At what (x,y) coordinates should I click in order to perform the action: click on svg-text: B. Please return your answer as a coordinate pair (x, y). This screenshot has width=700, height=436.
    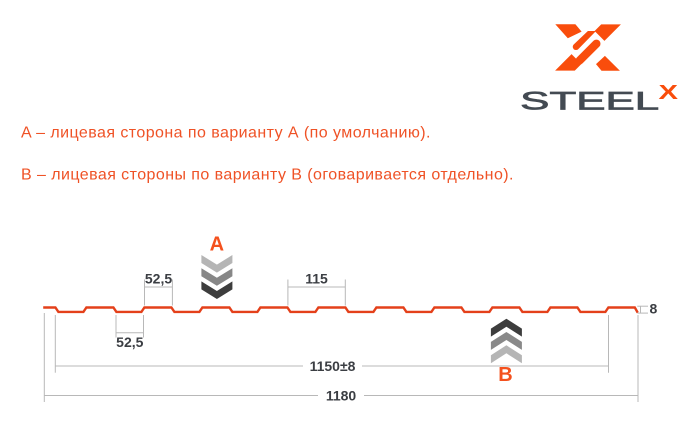
    Looking at the image, I should click on (505, 375).